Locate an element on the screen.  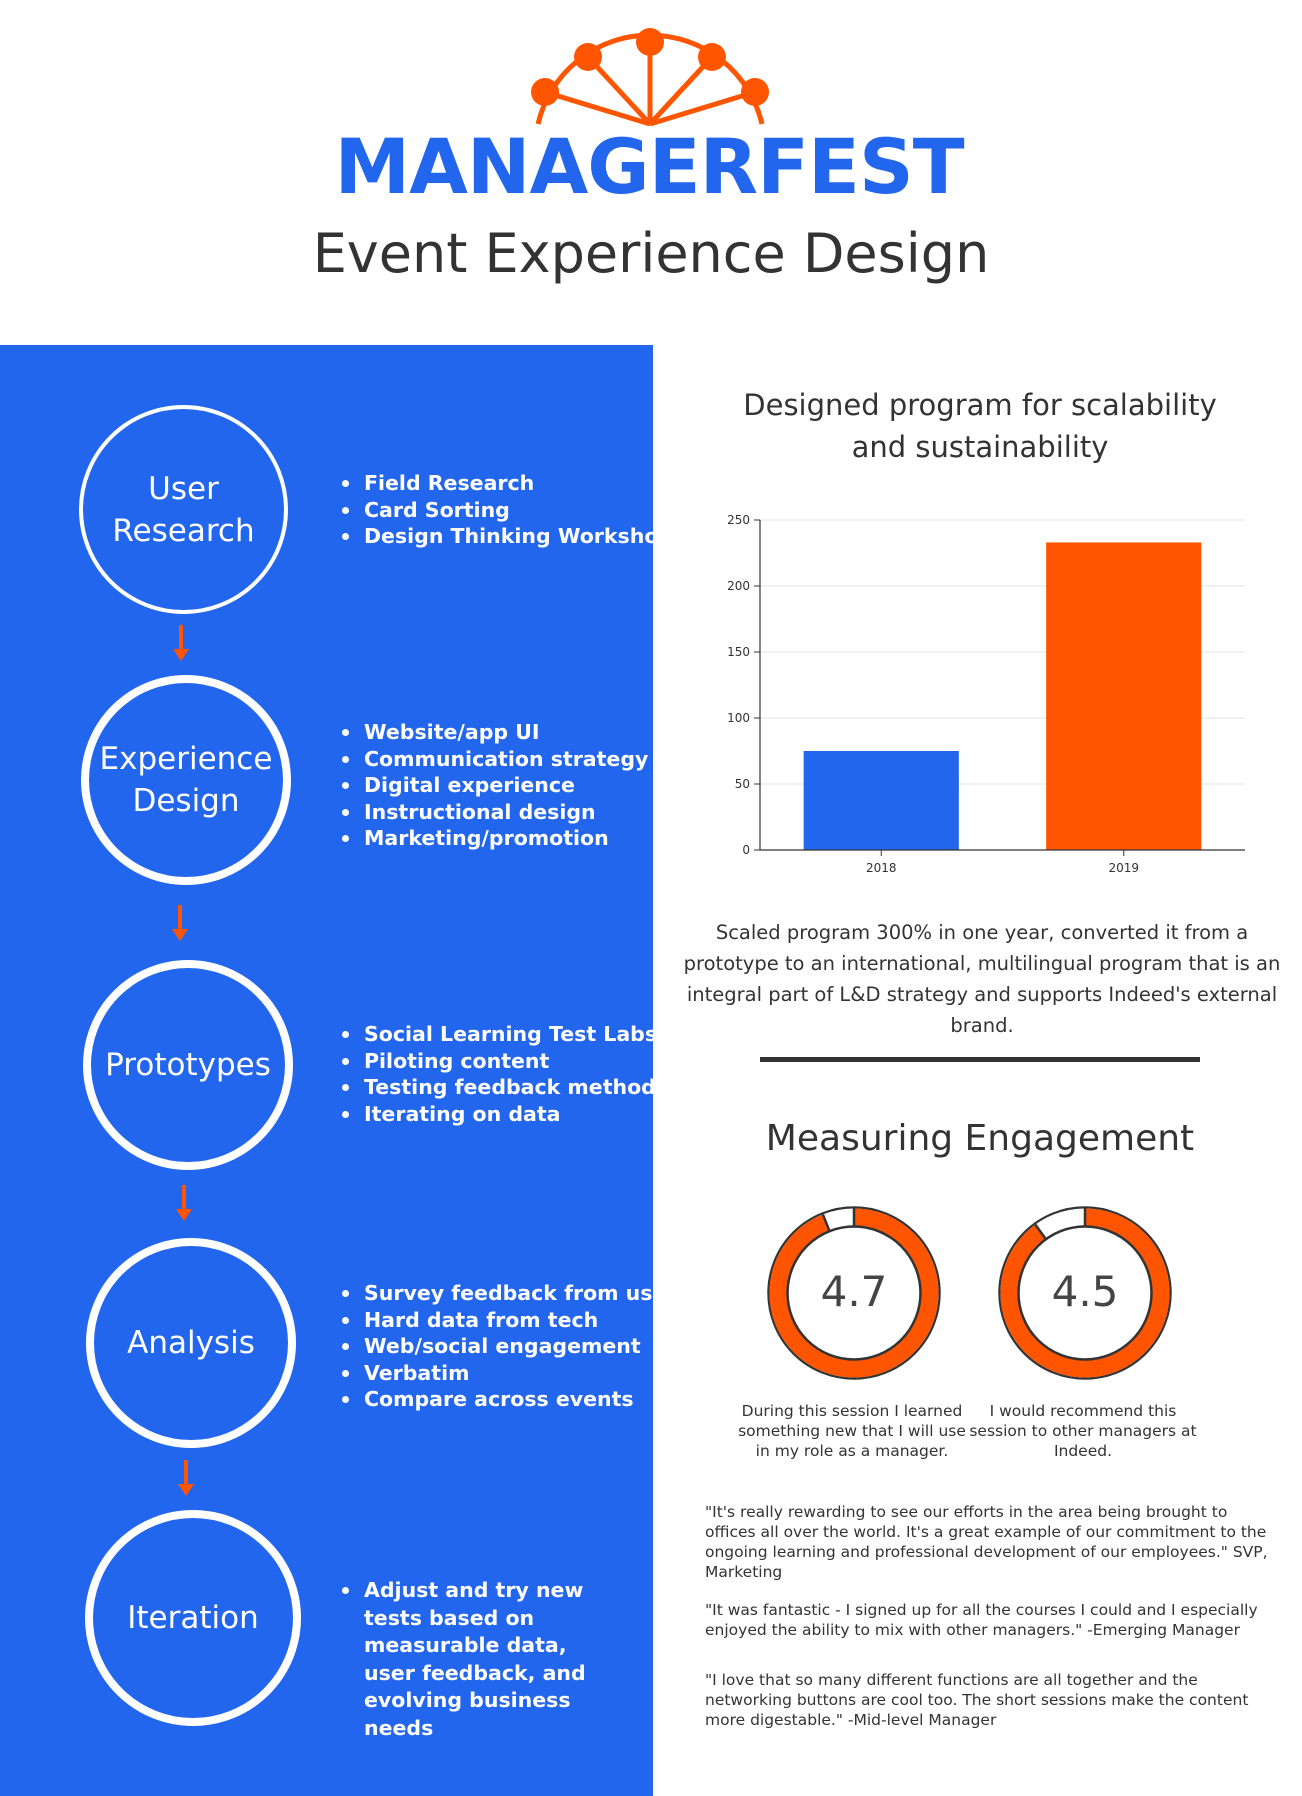
rating-value-learned: 4.7 is located at coordinates (854, 1291).